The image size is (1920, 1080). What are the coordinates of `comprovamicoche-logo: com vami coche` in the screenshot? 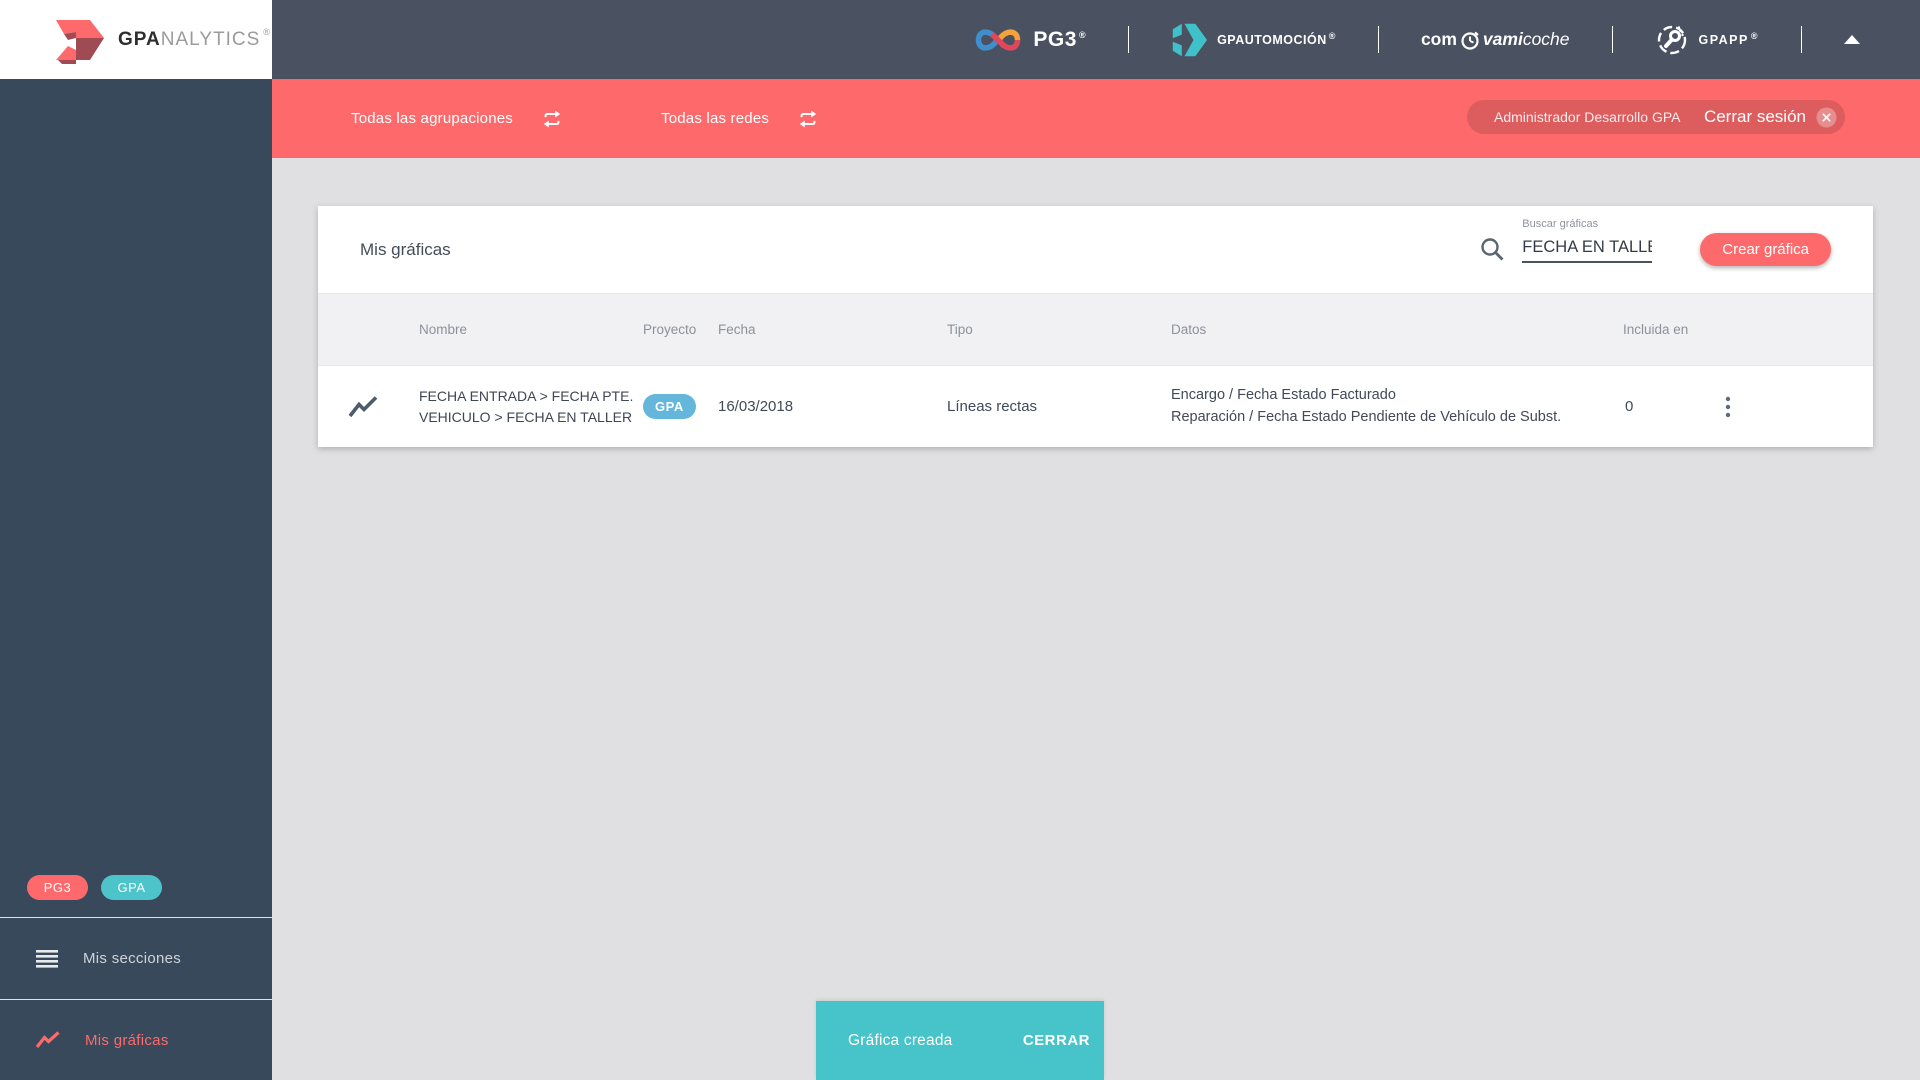 It's located at (1495, 40).